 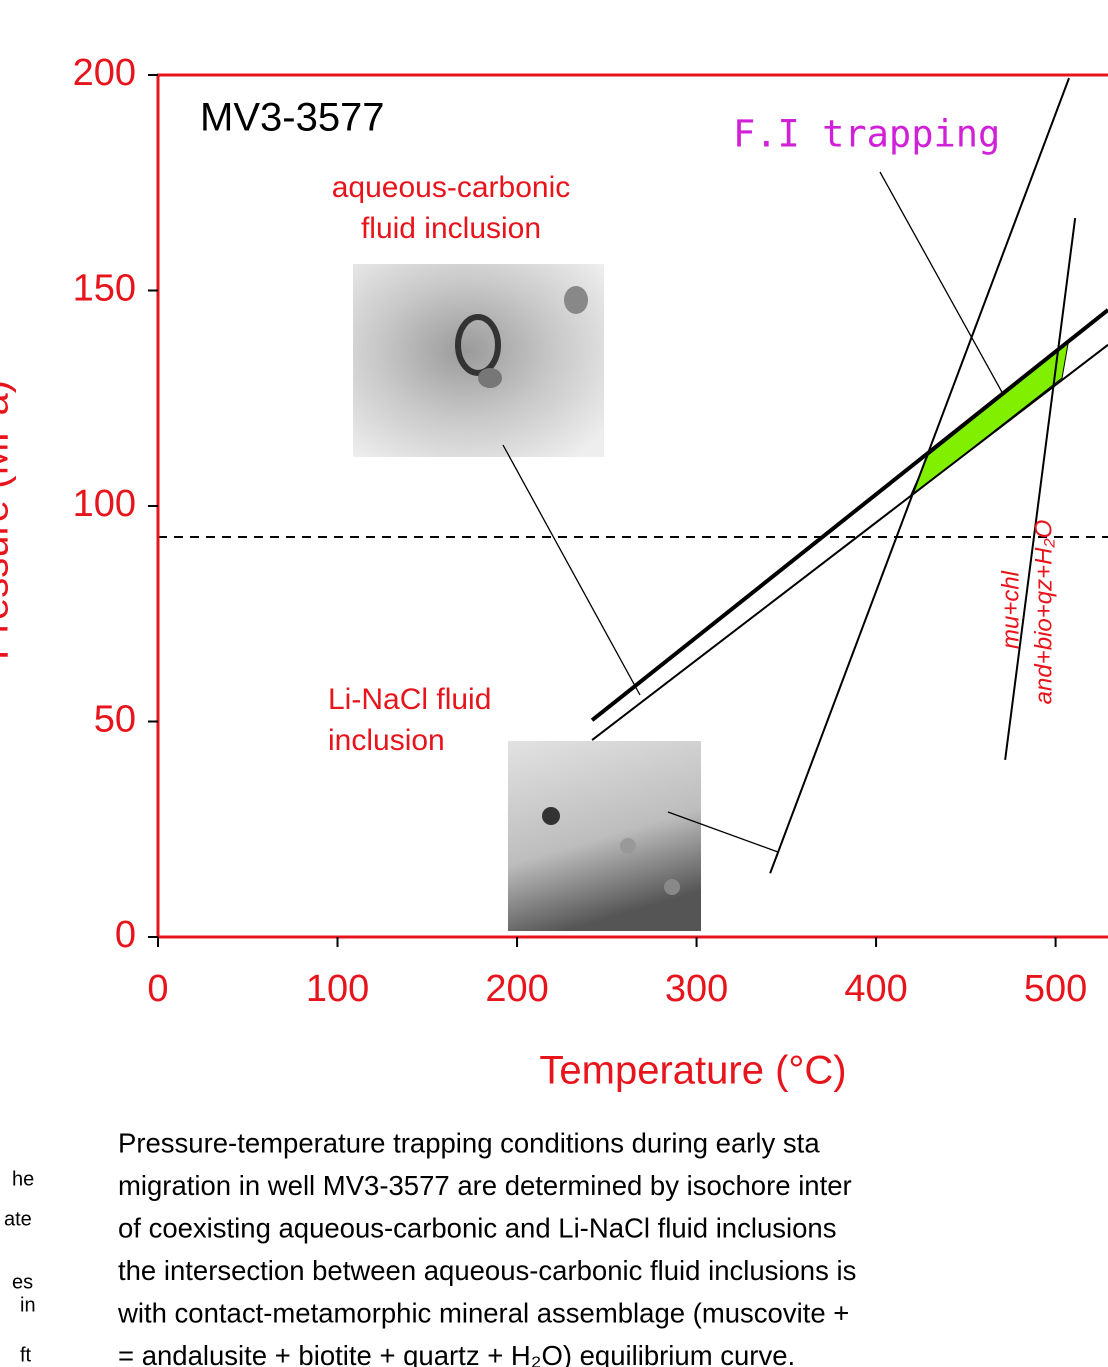 What do you see at coordinates (866, 134) in the screenshot?
I see `annotation: F.I trapping` at bounding box center [866, 134].